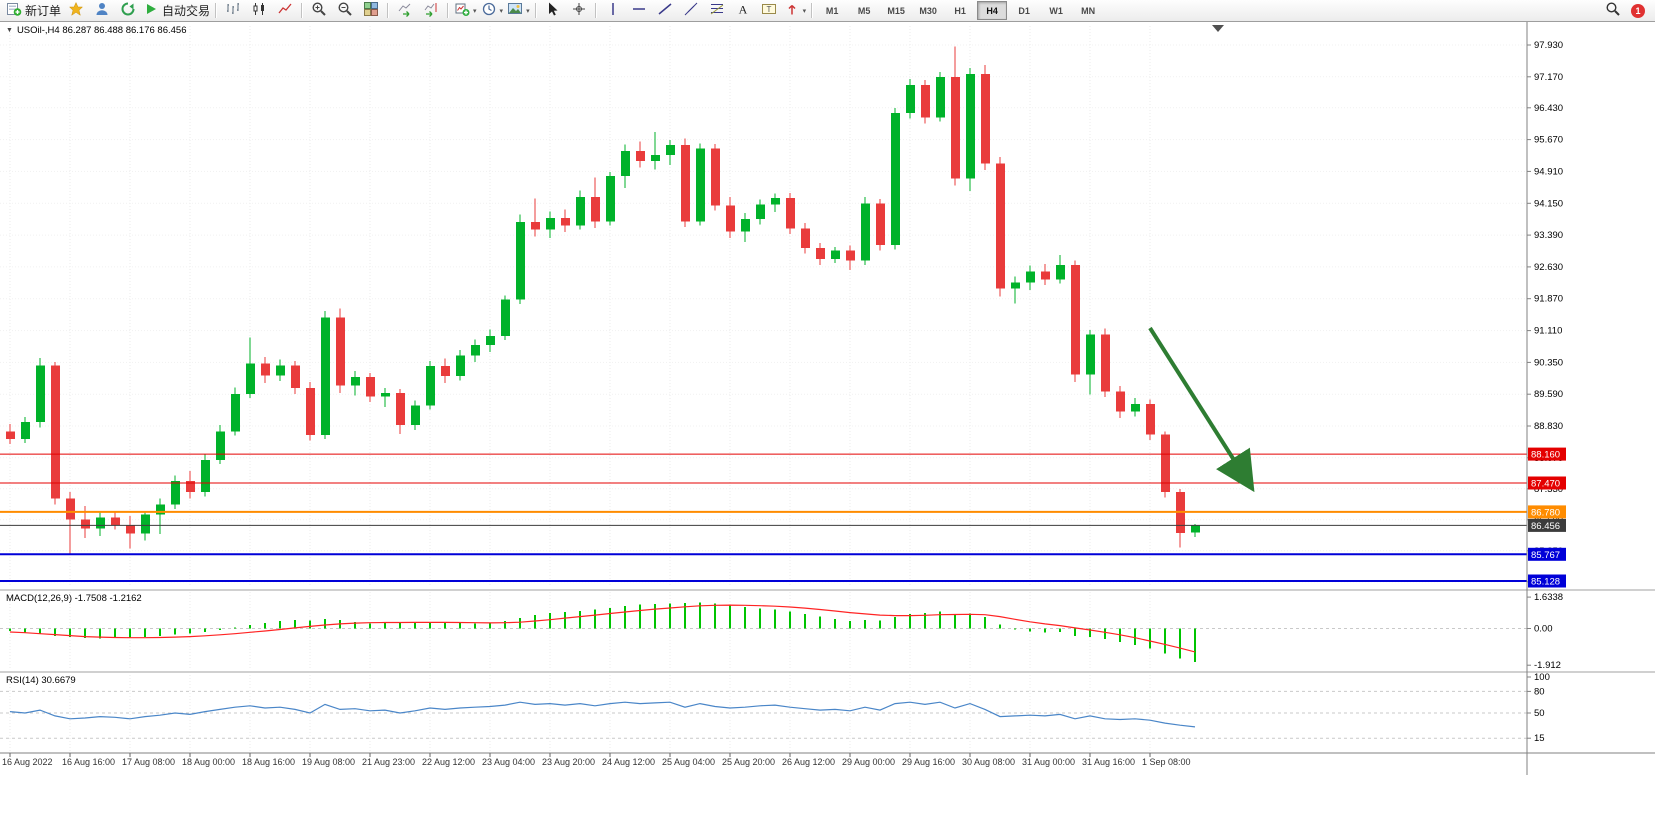  I want to click on collapse-triangle-icon: ▼, so click(9, 30).